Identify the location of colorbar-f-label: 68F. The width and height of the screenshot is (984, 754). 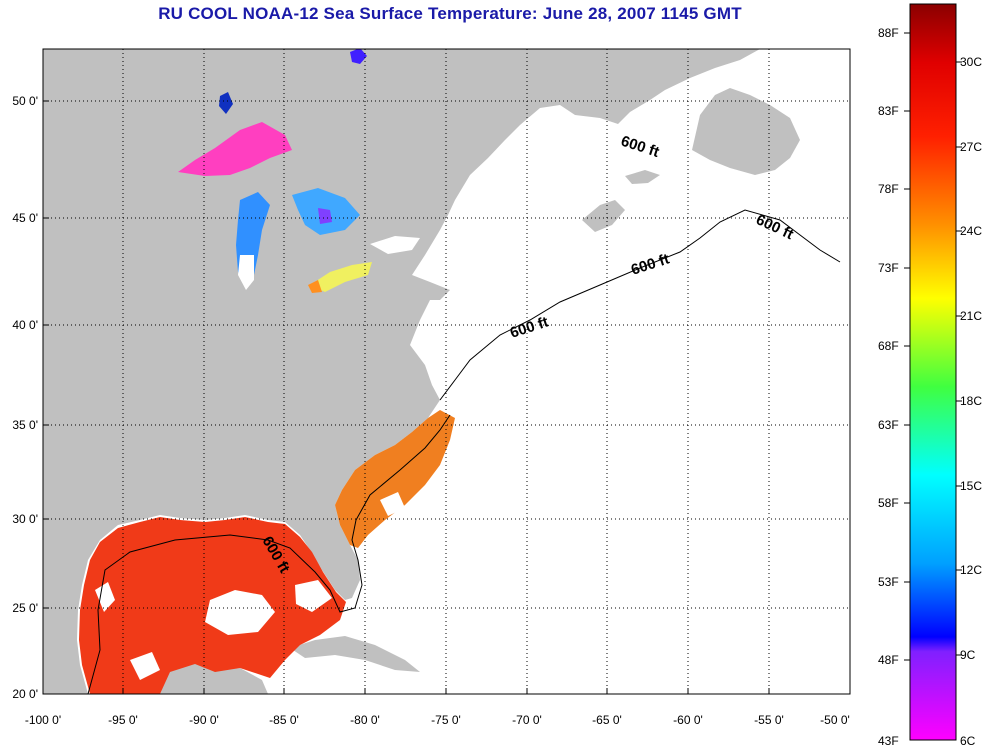
(888, 346).